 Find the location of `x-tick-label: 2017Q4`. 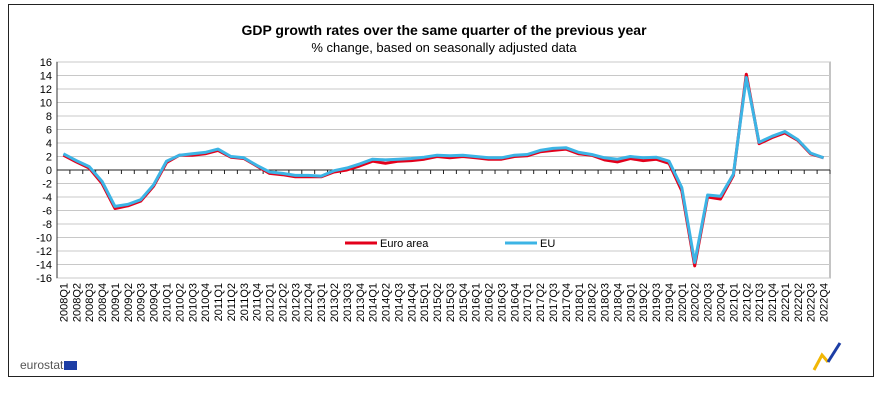

x-tick-label: 2017Q4 is located at coordinates (567, 302).